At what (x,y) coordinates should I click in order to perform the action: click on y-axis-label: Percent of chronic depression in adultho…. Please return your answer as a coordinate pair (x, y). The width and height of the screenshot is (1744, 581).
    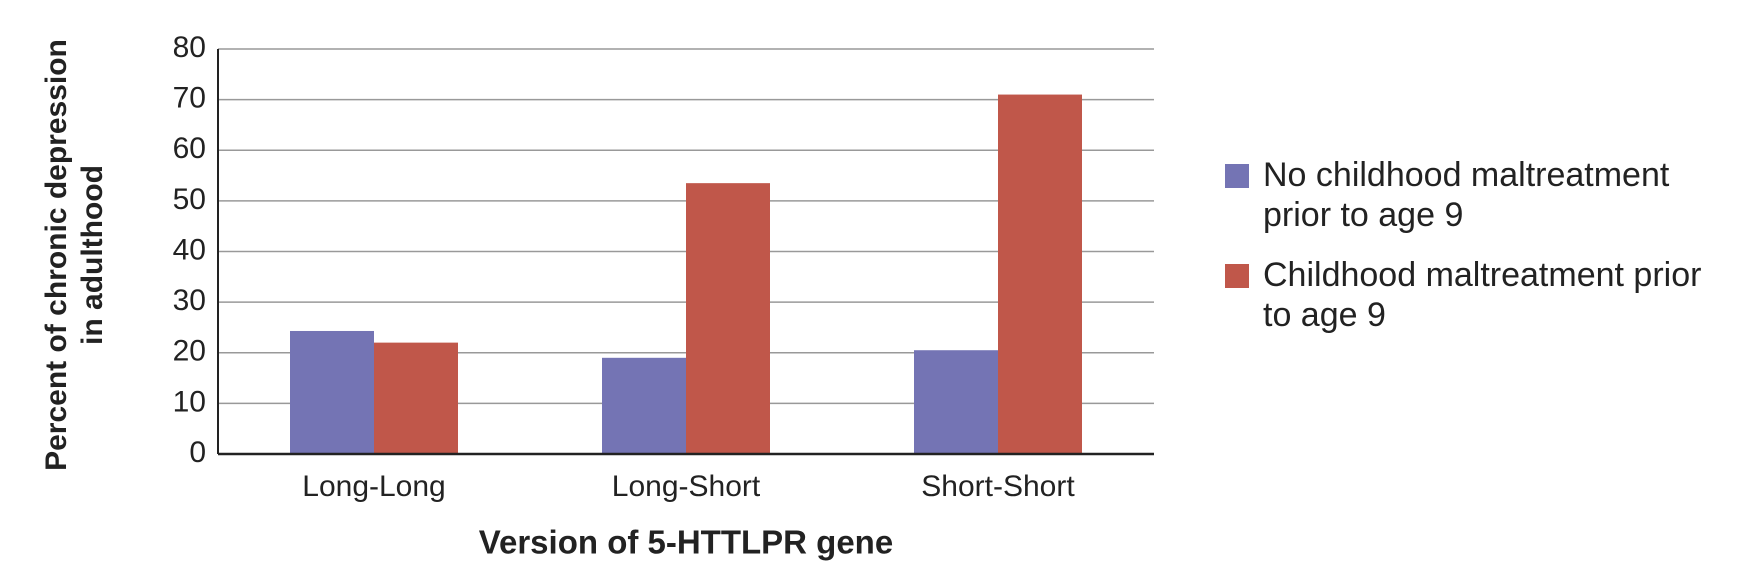
    Looking at the image, I should click on (74, 255).